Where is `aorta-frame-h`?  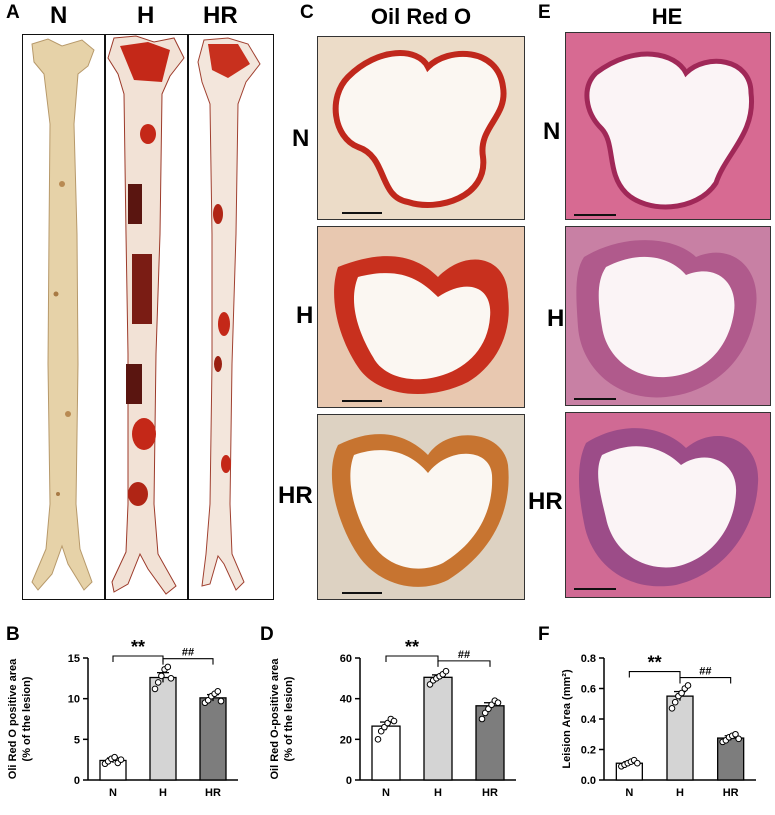 aorta-frame-h is located at coordinates (146, 317).